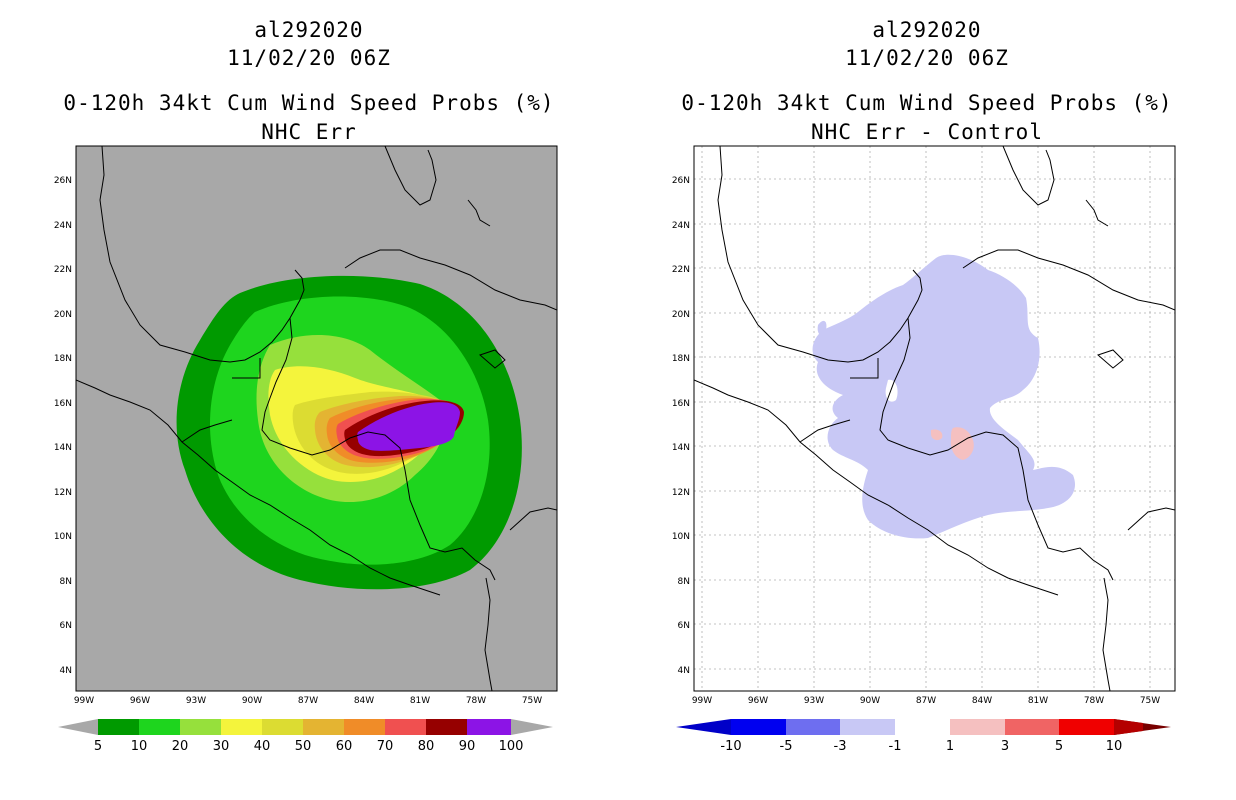 The height and width of the screenshot is (800, 1236). What do you see at coordinates (309, 30) in the screenshot?
I see `left-storm-id: al292020` at bounding box center [309, 30].